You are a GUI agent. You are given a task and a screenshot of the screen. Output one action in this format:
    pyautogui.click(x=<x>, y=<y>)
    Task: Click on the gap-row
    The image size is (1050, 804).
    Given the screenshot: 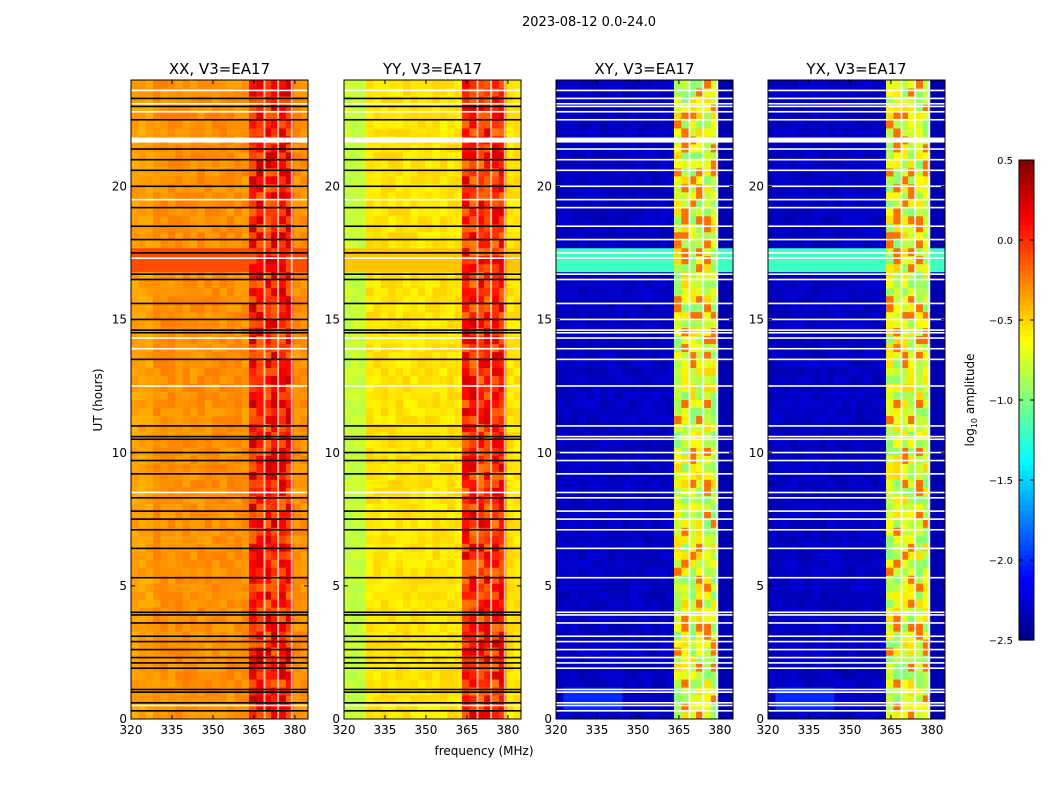 What is the action you would take?
    pyautogui.click(x=432, y=258)
    